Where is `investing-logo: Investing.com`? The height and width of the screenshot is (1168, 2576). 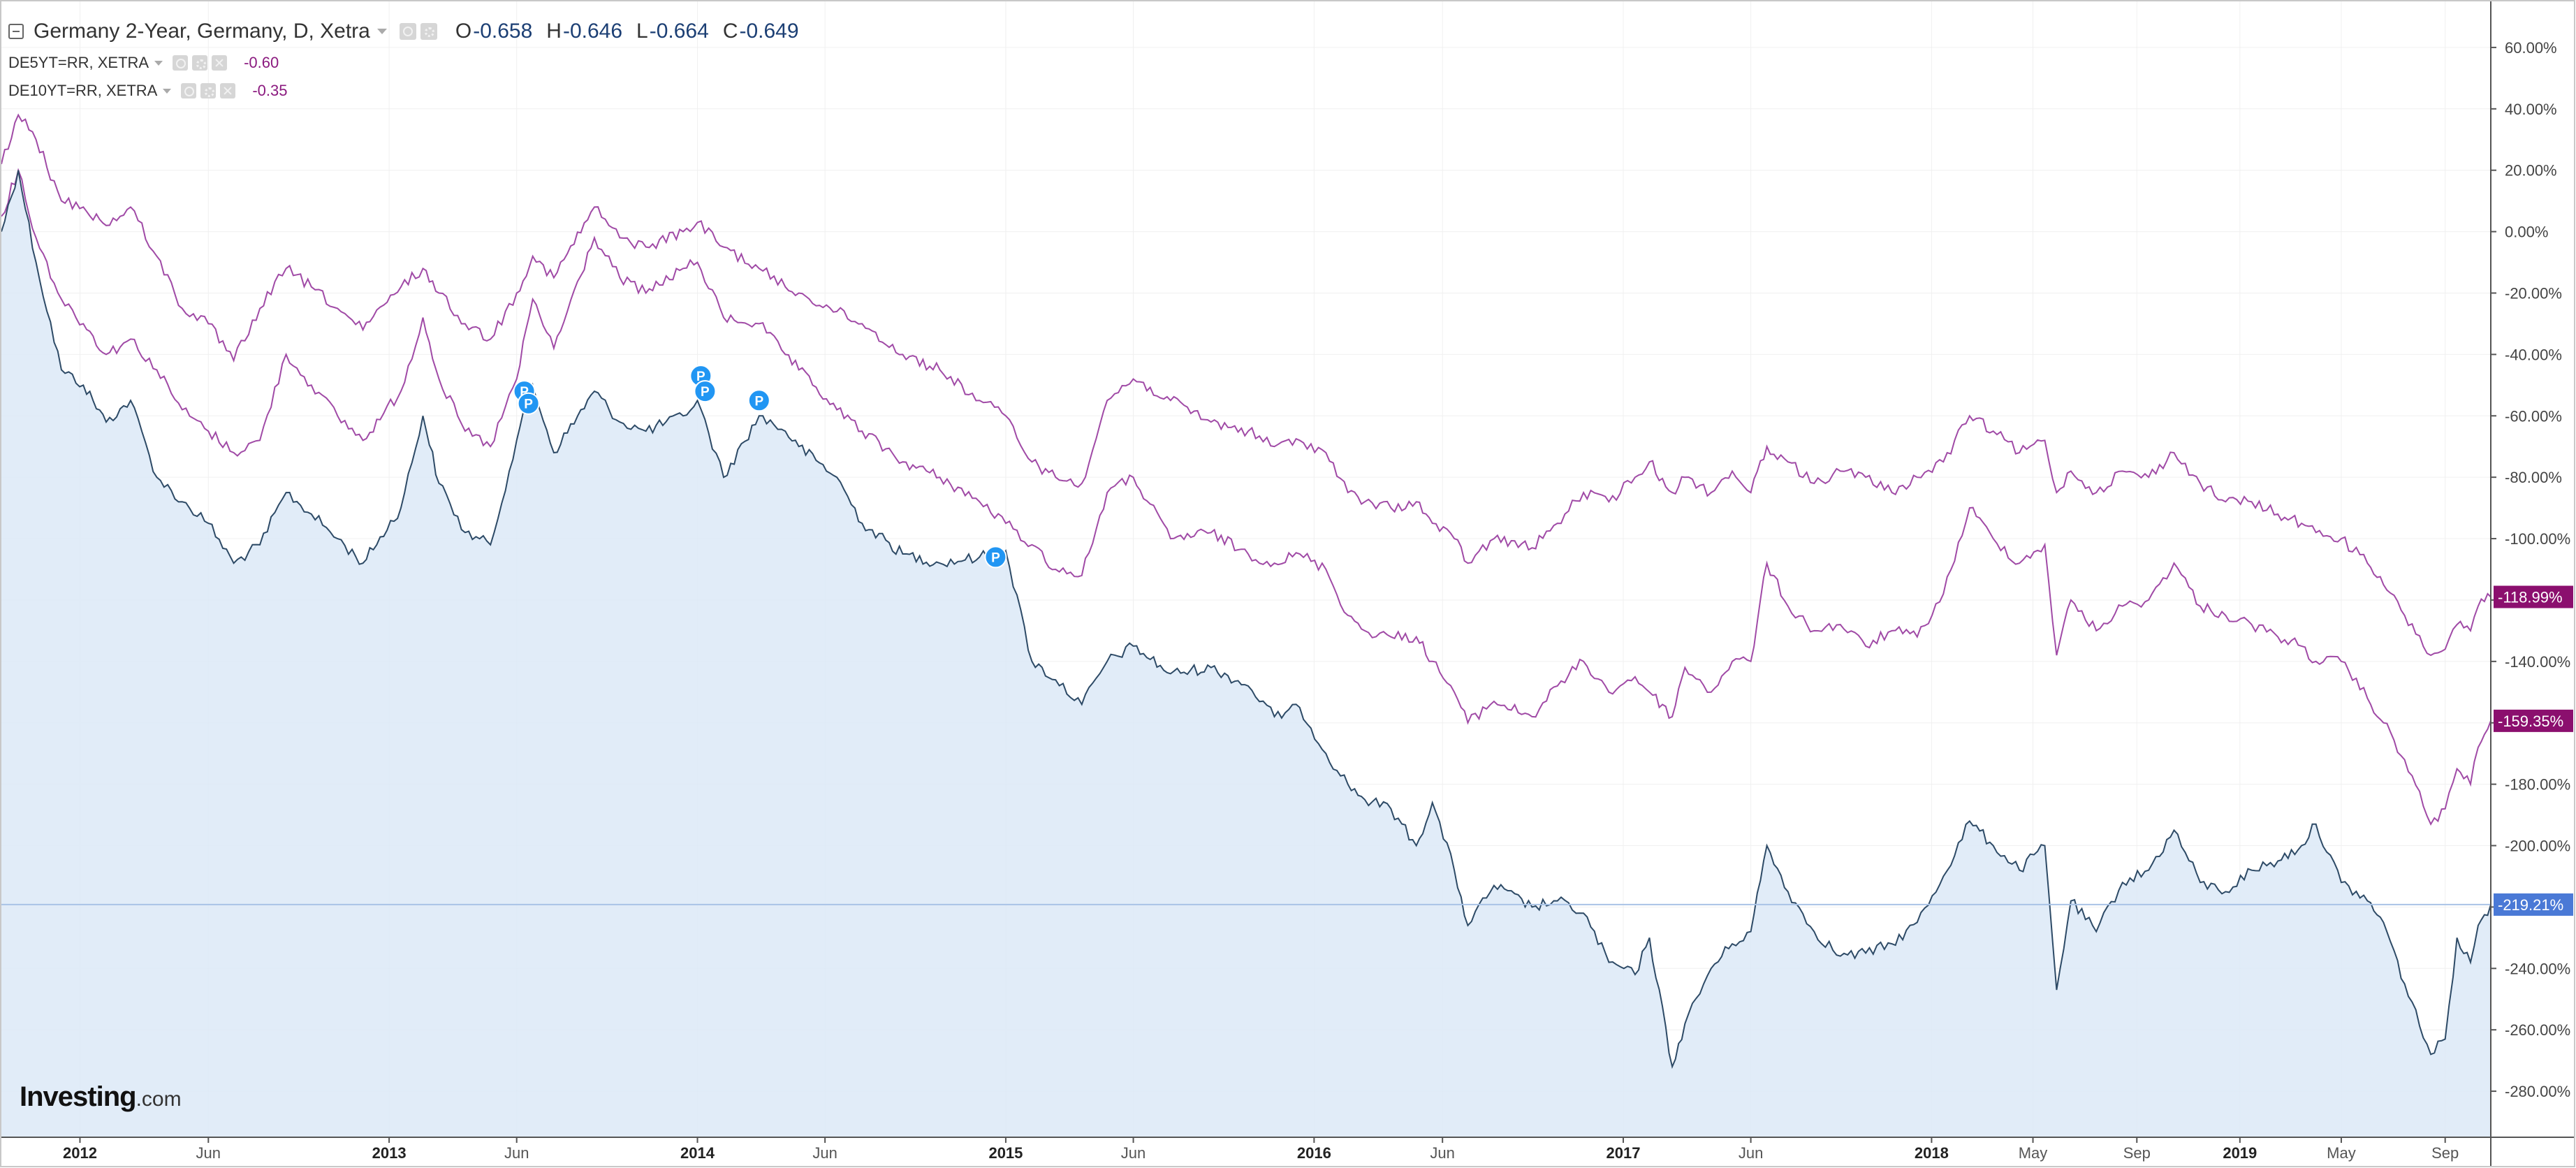
investing-logo: Investing.com is located at coordinates (101, 1097).